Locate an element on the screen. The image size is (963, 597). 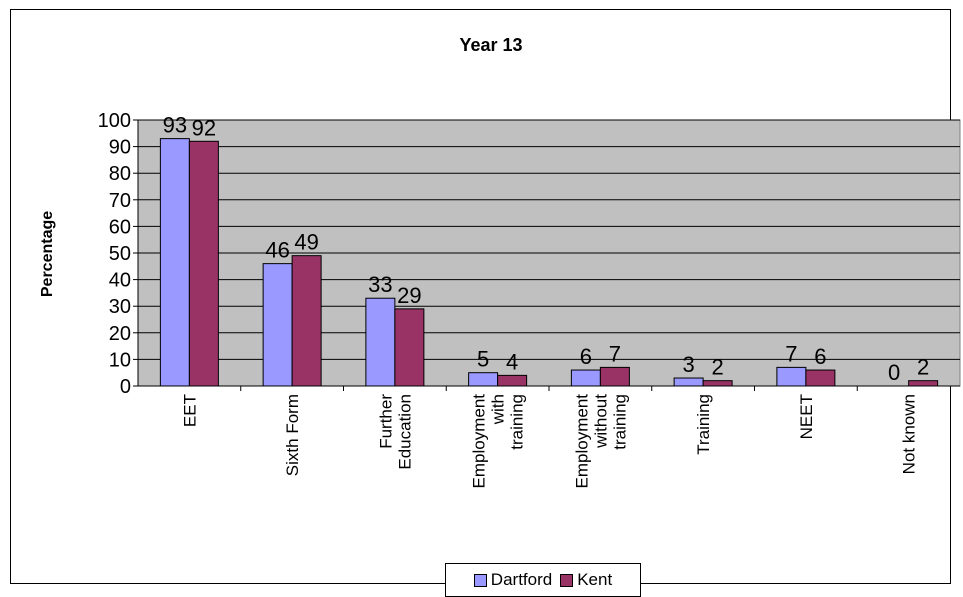
category-label: Sixth Form is located at coordinates (292, 435).